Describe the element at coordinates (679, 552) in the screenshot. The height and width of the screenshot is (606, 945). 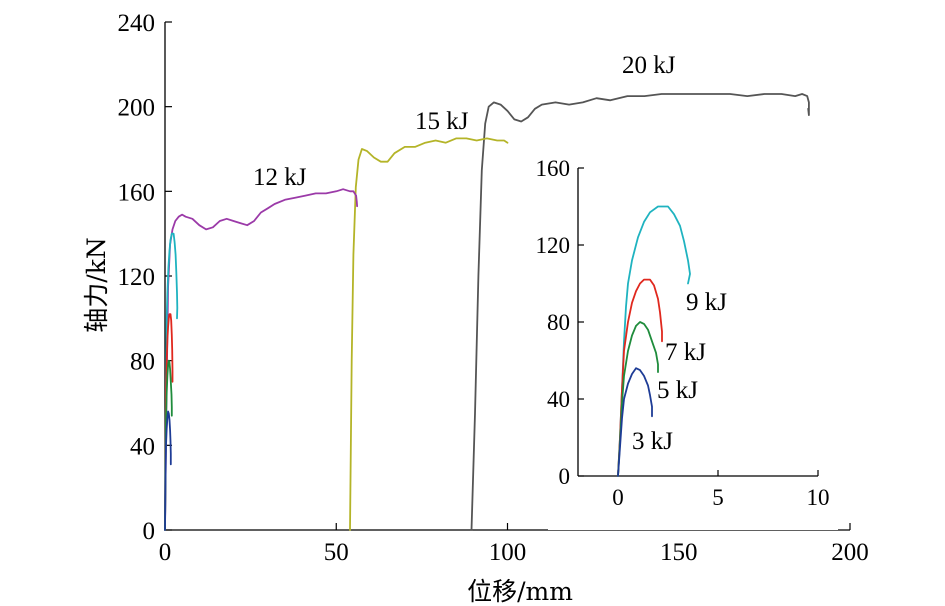
I see `x-tick-label: 150` at that location.